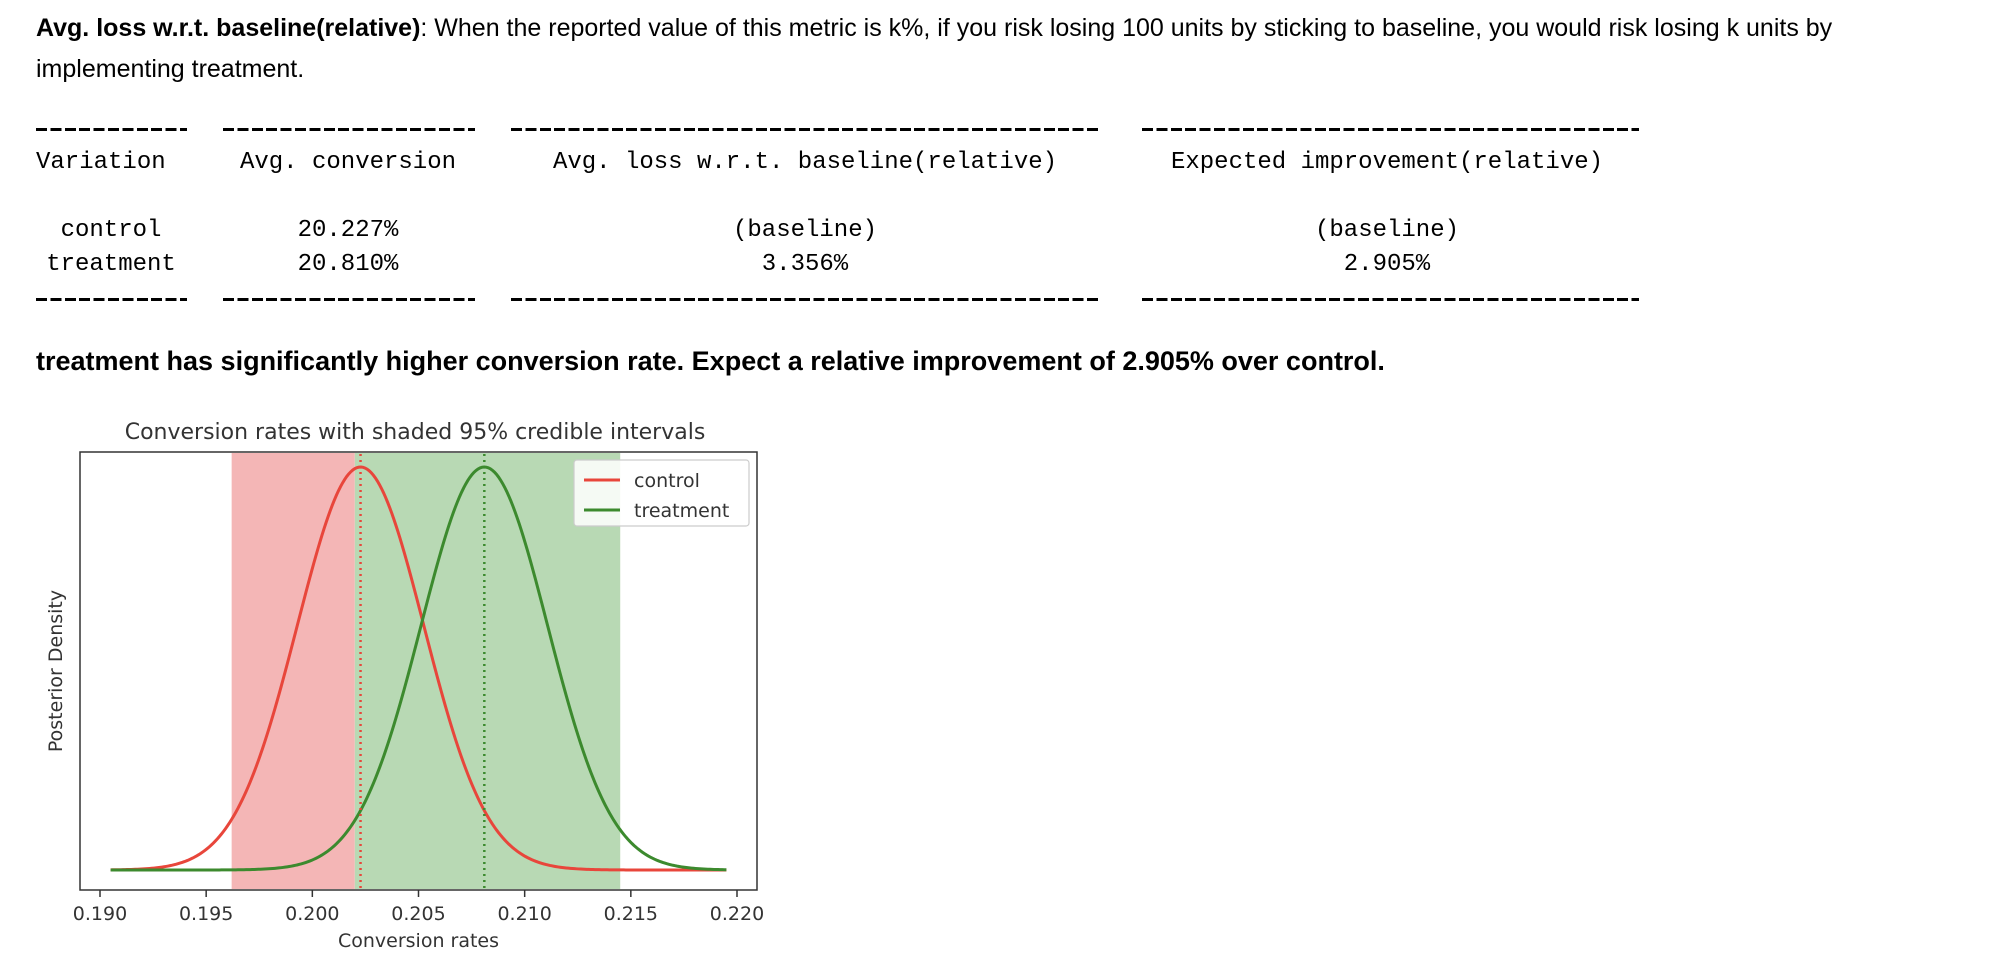 The height and width of the screenshot is (953, 2004). Describe the element at coordinates (667, 481) in the screenshot. I see `legend-label-control: control` at that location.